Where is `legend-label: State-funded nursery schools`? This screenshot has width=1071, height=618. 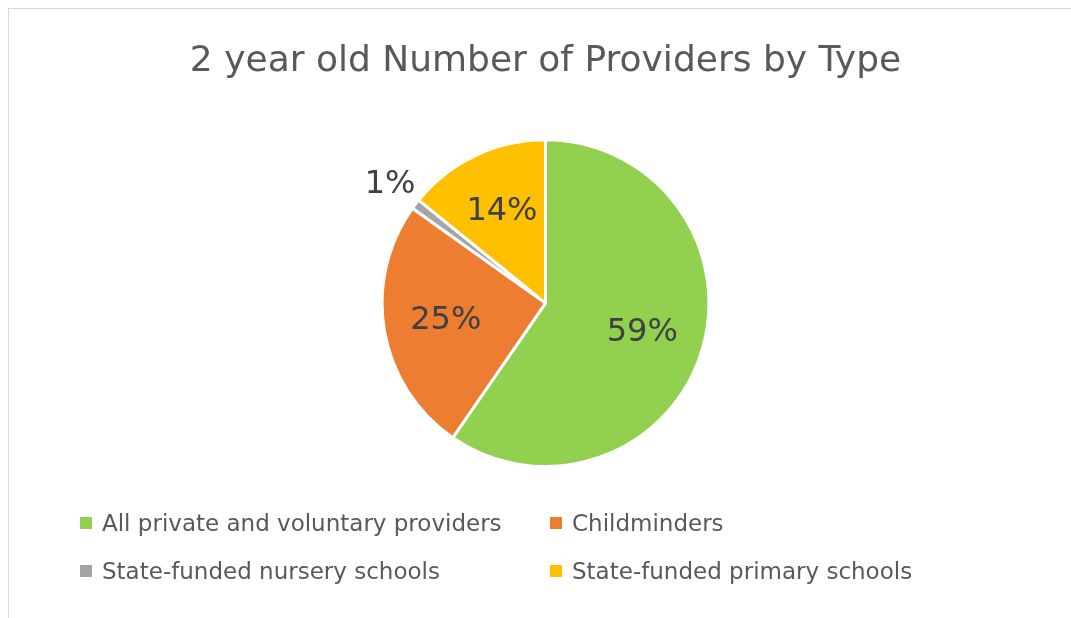 legend-label: State-funded nursery schools is located at coordinates (271, 571).